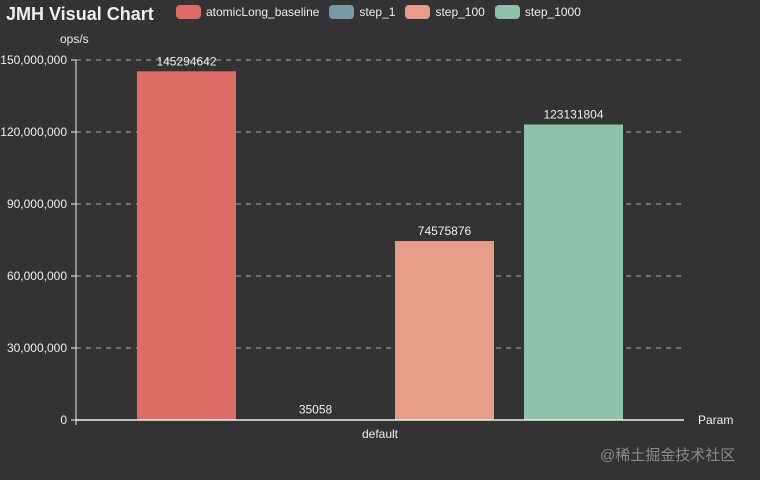  What do you see at coordinates (316, 410) in the screenshot?
I see `bar-value-label: 35058` at bounding box center [316, 410].